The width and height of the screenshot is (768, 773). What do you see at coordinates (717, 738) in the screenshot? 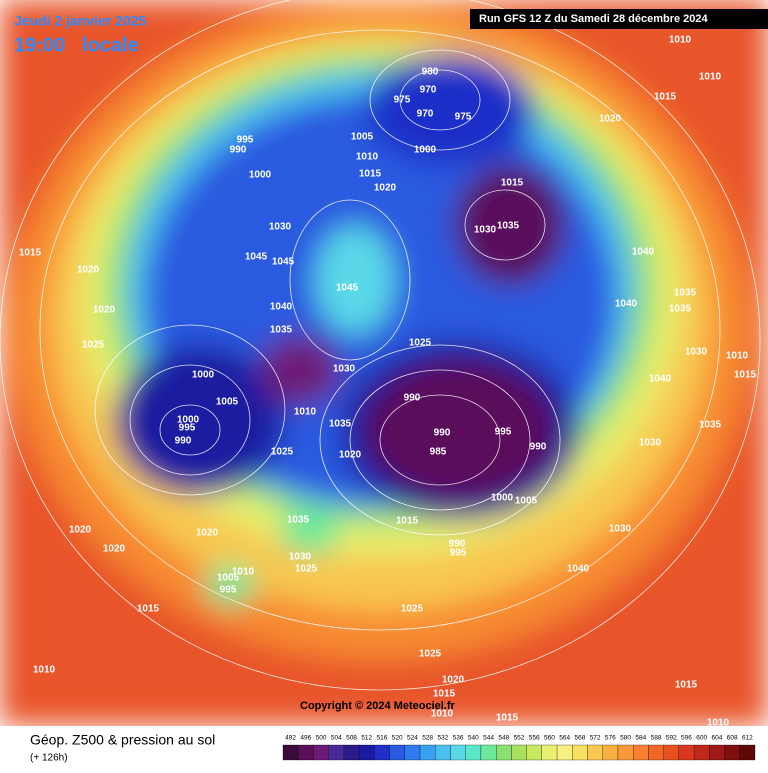
I see `colorbar-label: 604` at bounding box center [717, 738].